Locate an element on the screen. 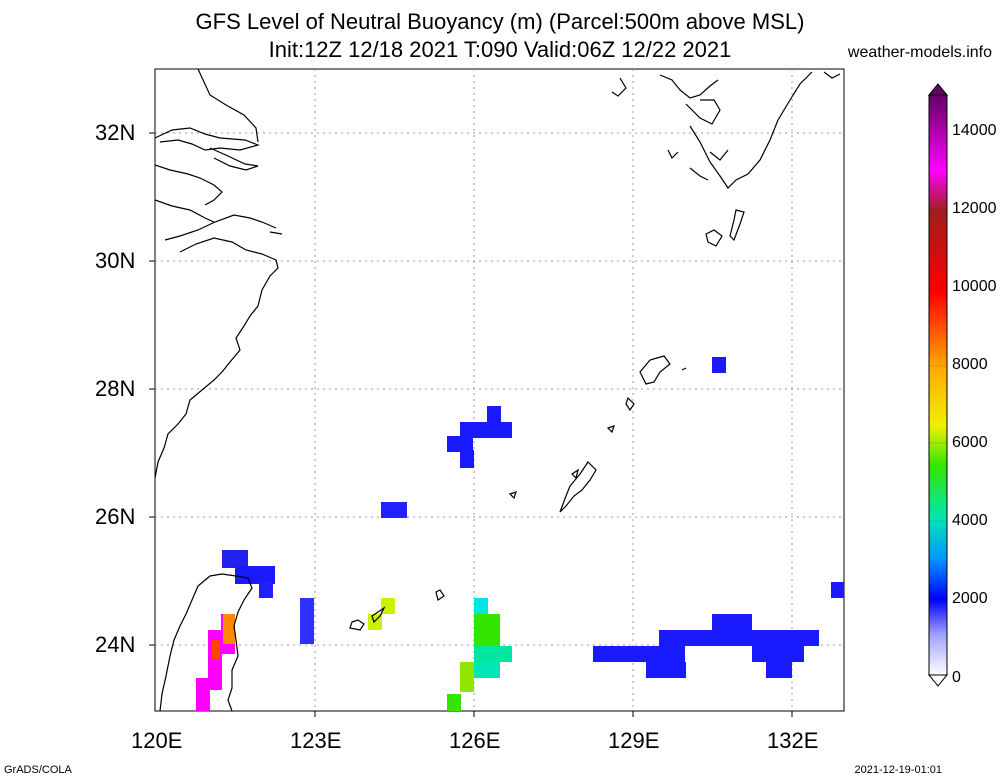 The width and height of the screenshot is (1000, 779). lon-label: 132E is located at coordinates (793, 740).